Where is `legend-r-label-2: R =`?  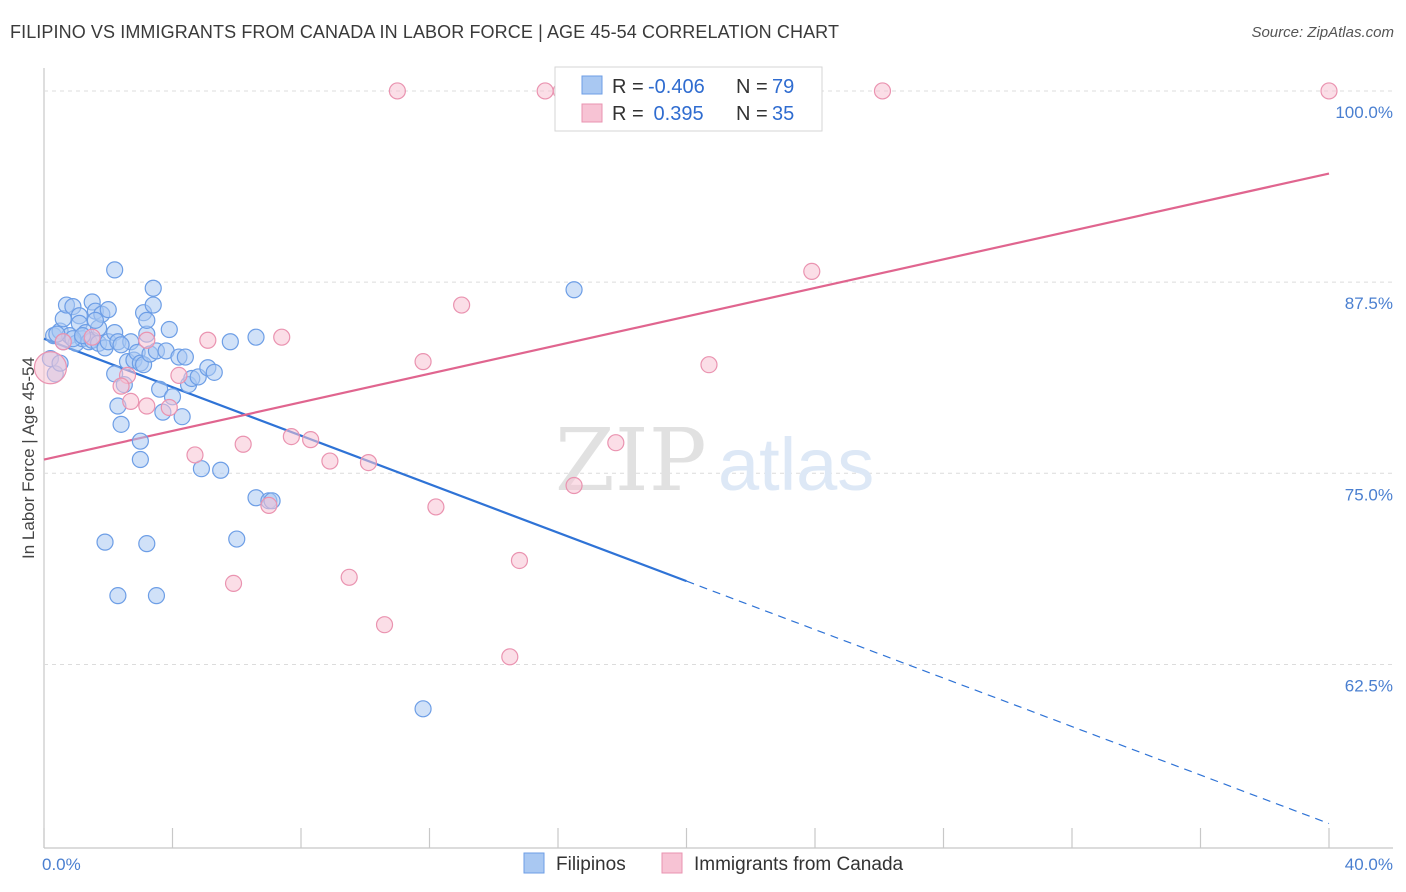 legend-r-label-2: R = is located at coordinates (630, 114).